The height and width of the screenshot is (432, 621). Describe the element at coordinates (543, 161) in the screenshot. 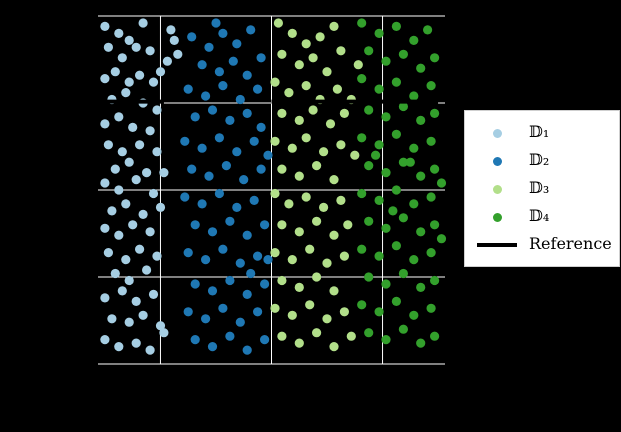

I see `legend-item-d2: 𝔻₂` at that location.